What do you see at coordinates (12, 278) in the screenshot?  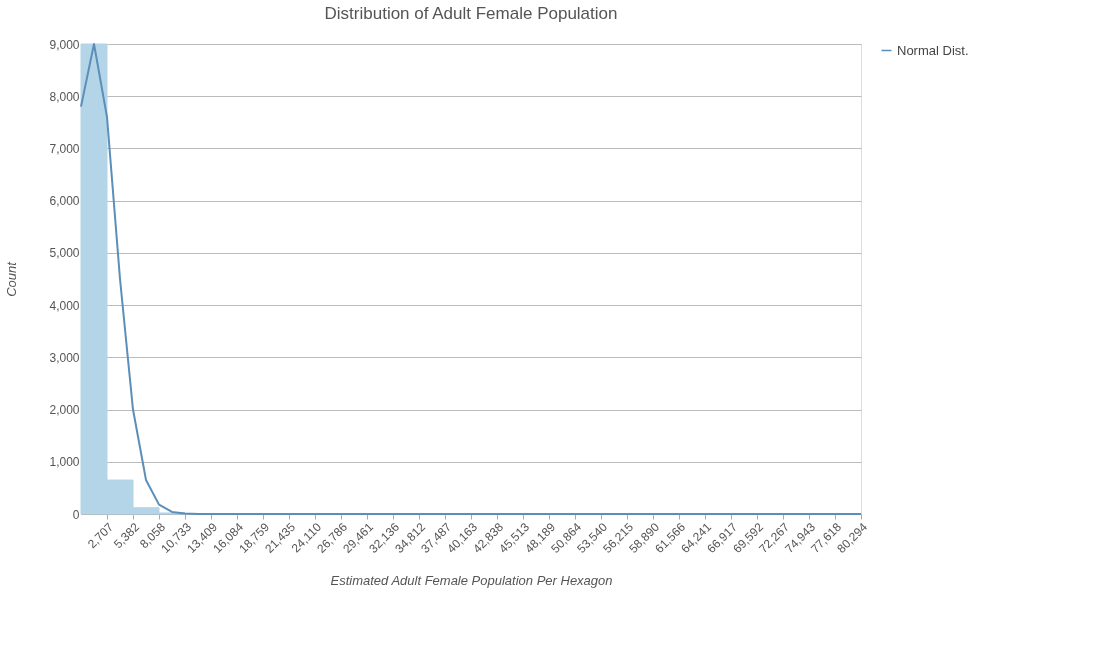 I see `y-axis-title: Count` at bounding box center [12, 278].